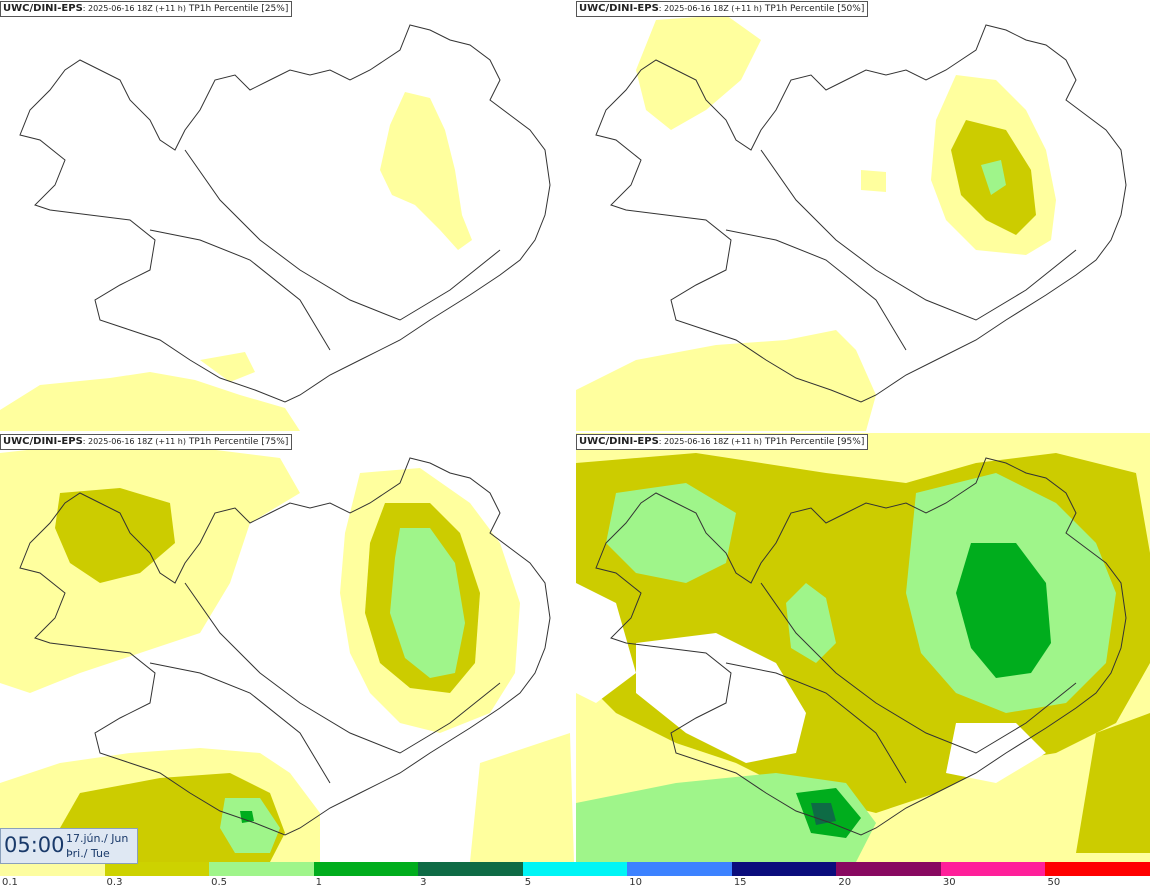 This screenshot has height=891, width=1150. What do you see at coordinates (528, 882) in the screenshot?
I see `legend-label: 5` at bounding box center [528, 882].